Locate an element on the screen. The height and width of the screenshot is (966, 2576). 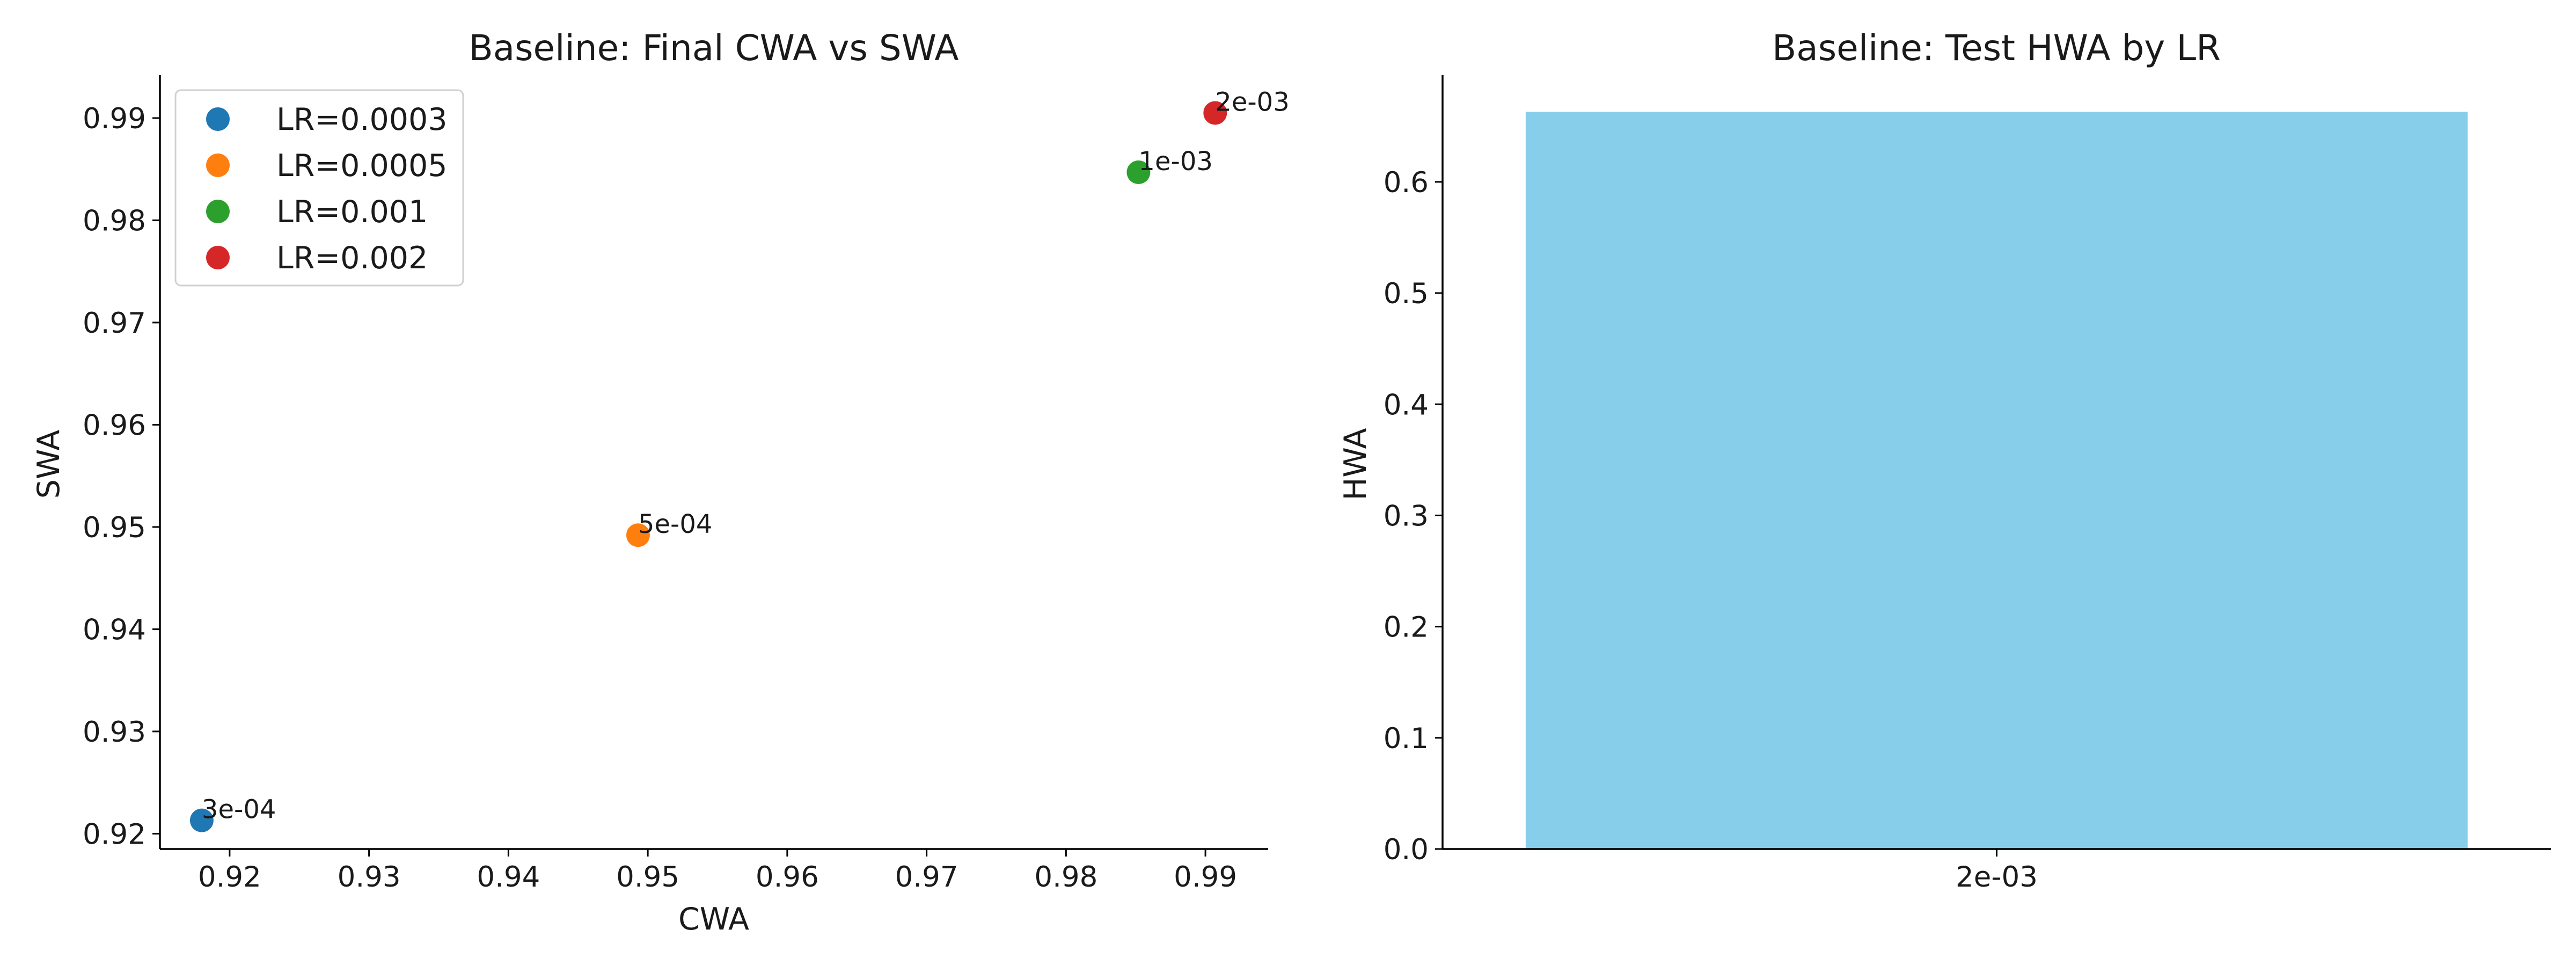
scatter-x-axis-label: CWA is located at coordinates (713, 919).